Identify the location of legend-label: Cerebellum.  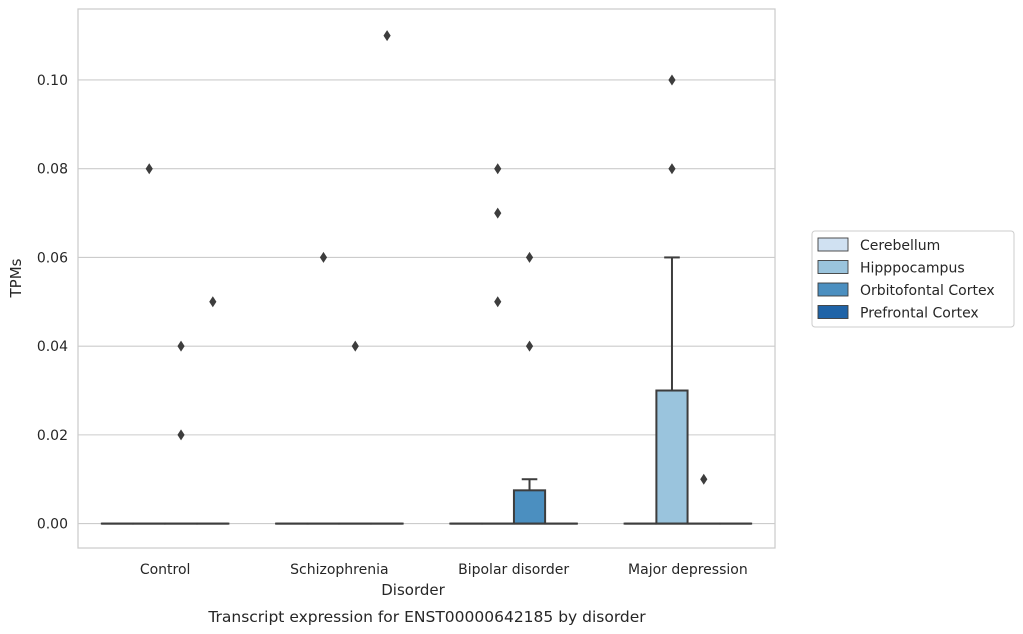
(900, 246).